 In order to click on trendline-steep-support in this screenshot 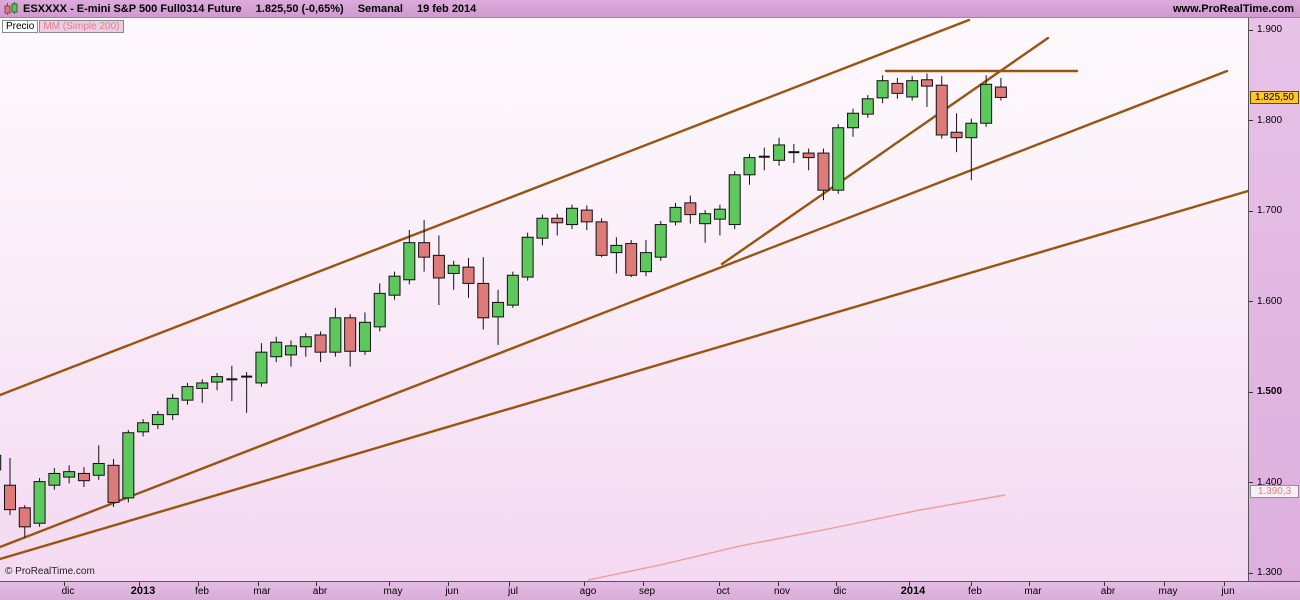, I will do `click(885, 151)`.